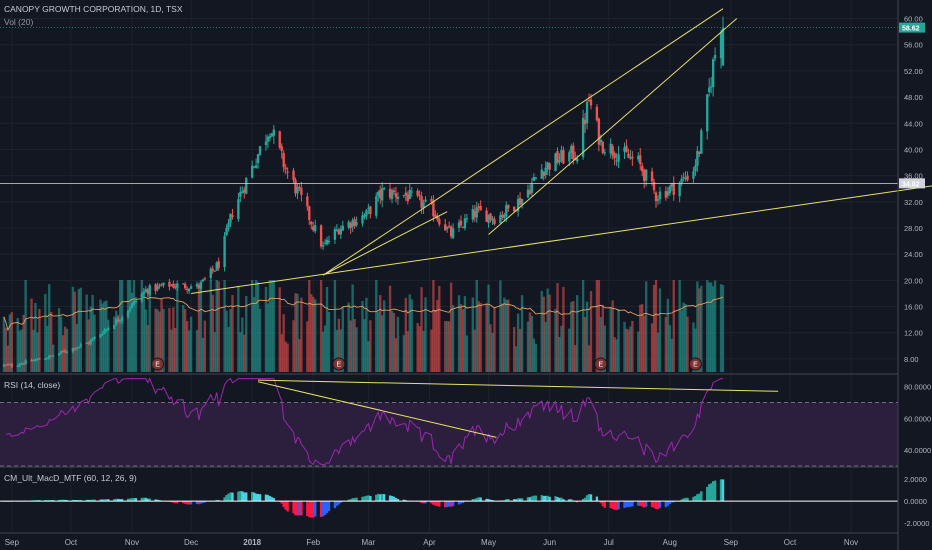 This screenshot has width=932, height=550. What do you see at coordinates (911, 184) in the screenshot?
I see `level-badge: 34.82` at bounding box center [911, 184].